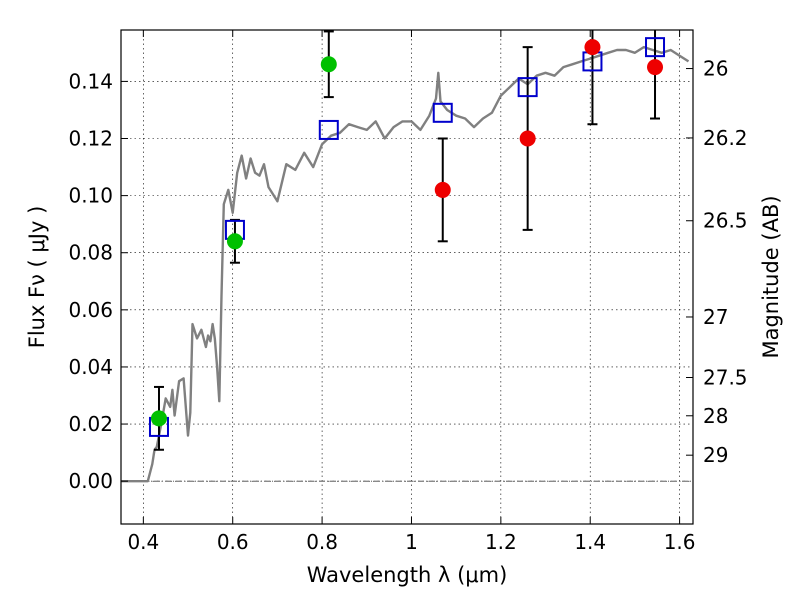 This screenshot has height=600, width=800. What do you see at coordinates (725, 378) in the screenshot?
I see `y2-tick-label: 27.5` at bounding box center [725, 378].